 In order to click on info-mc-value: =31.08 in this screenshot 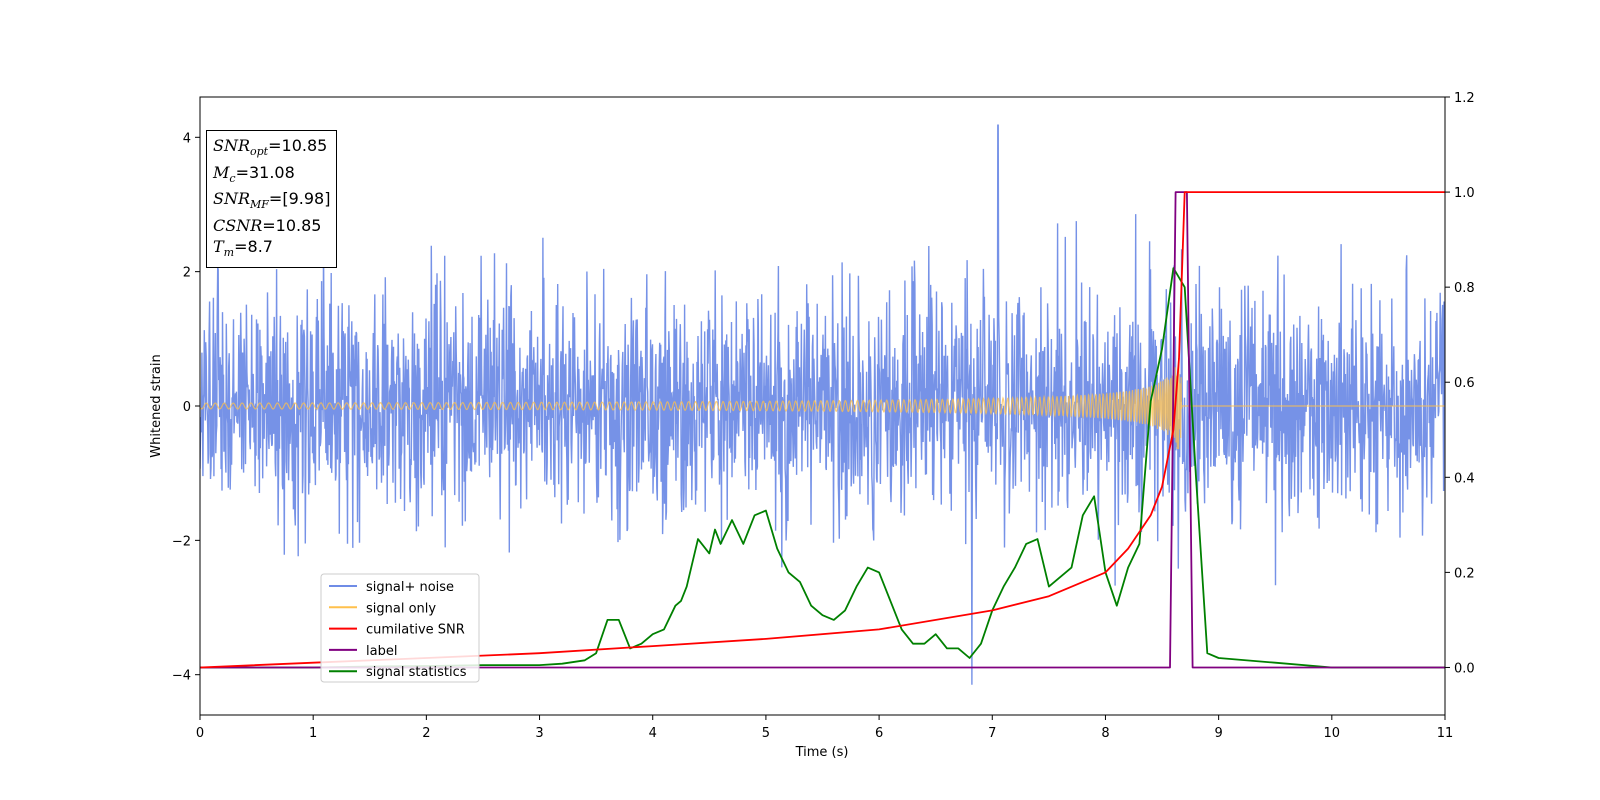, I will do `click(265, 172)`.